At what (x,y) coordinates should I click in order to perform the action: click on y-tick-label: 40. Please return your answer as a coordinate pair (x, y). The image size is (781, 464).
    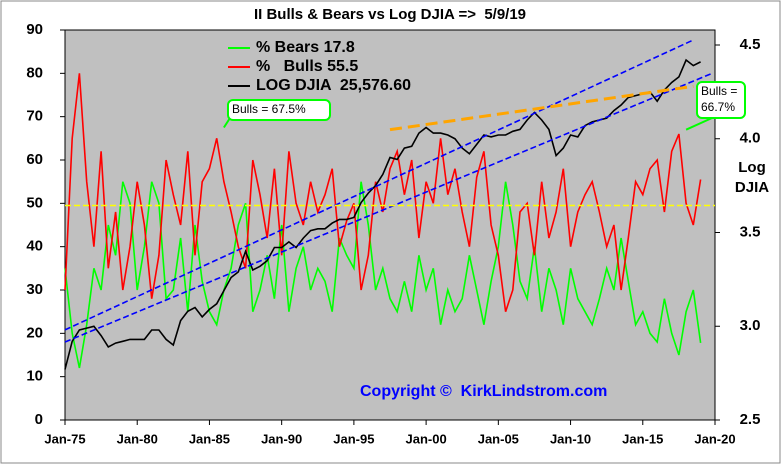
    Looking at the image, I should click on (34, 246).